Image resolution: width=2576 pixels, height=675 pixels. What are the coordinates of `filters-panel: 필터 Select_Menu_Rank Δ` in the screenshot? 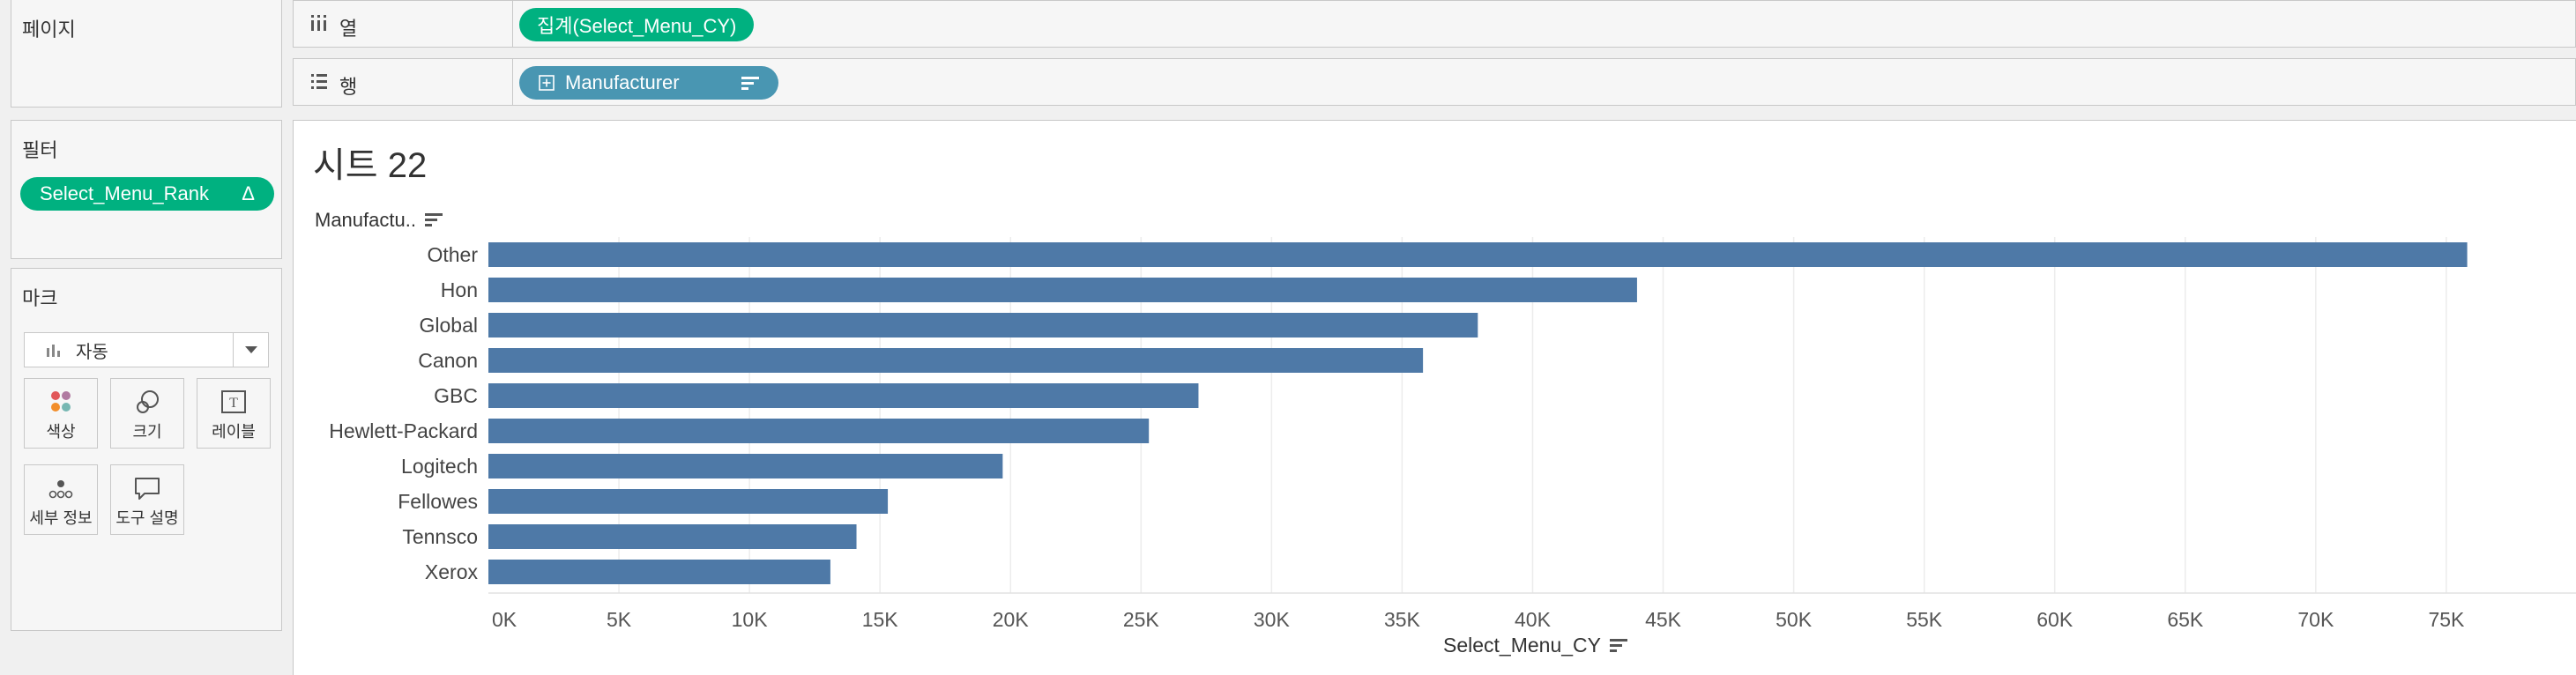 It's located at (146, 189).